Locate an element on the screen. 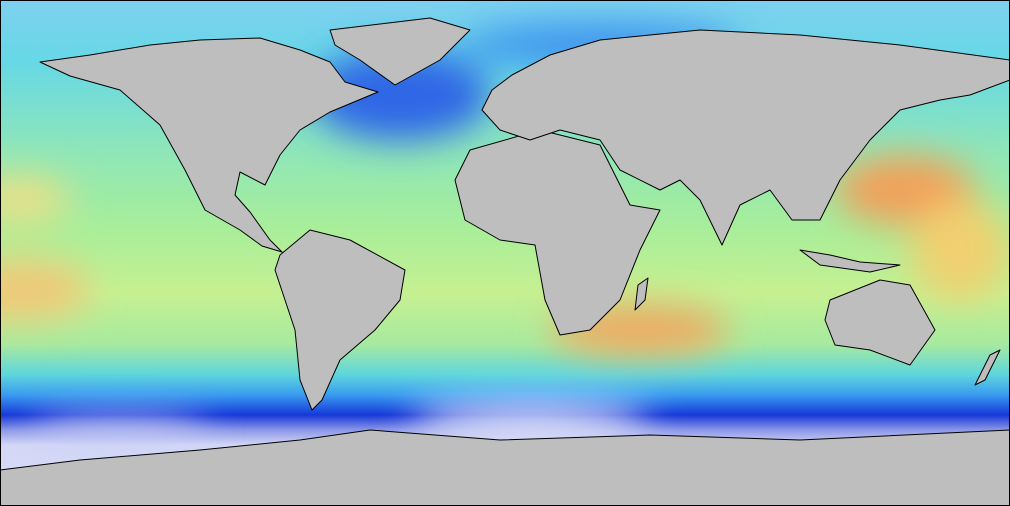  new-zealand is located at coordinates (987, 367).